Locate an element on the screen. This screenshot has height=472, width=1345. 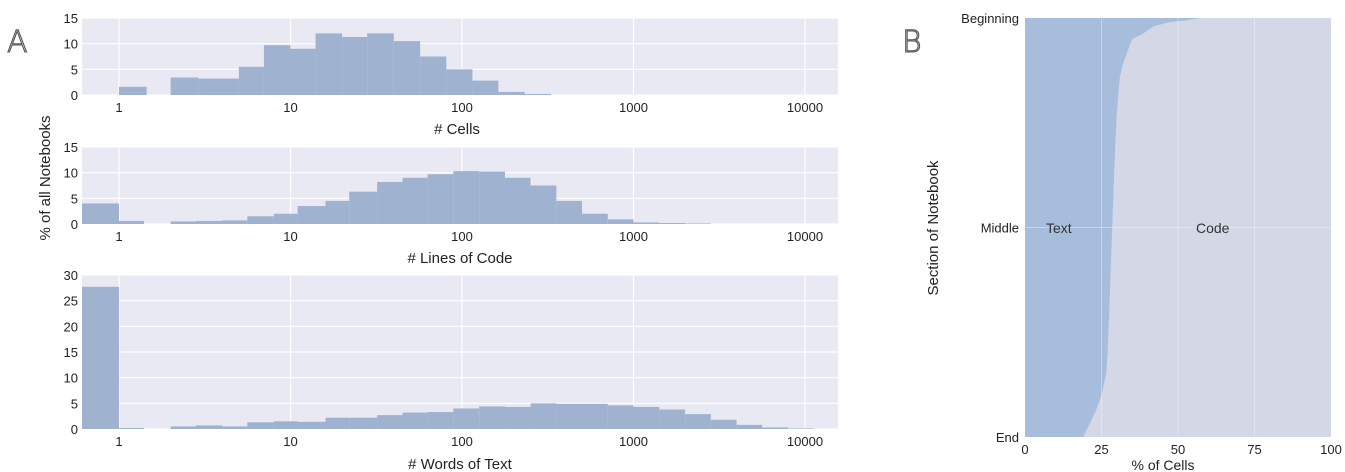
cells-xtick: 1000 is located at coordinates (633, 107).